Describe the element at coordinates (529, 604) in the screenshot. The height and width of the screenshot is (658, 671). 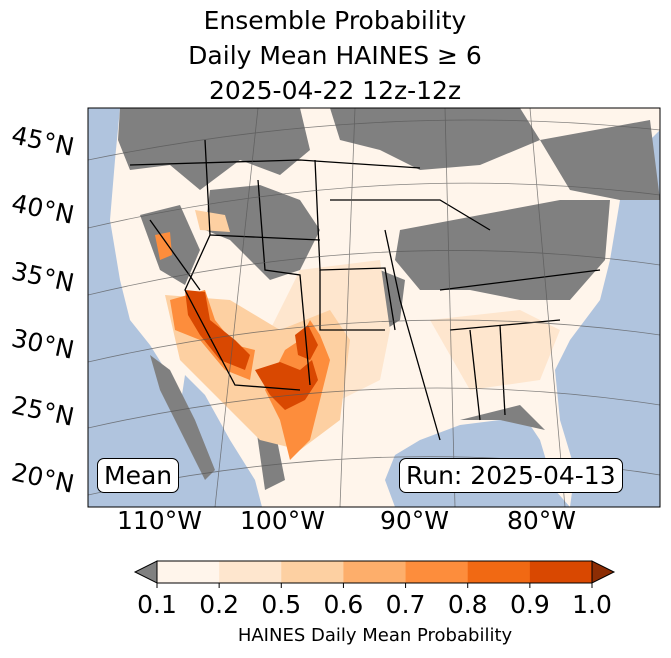
I see `colorbar-tick-label: 0.9` at that location.